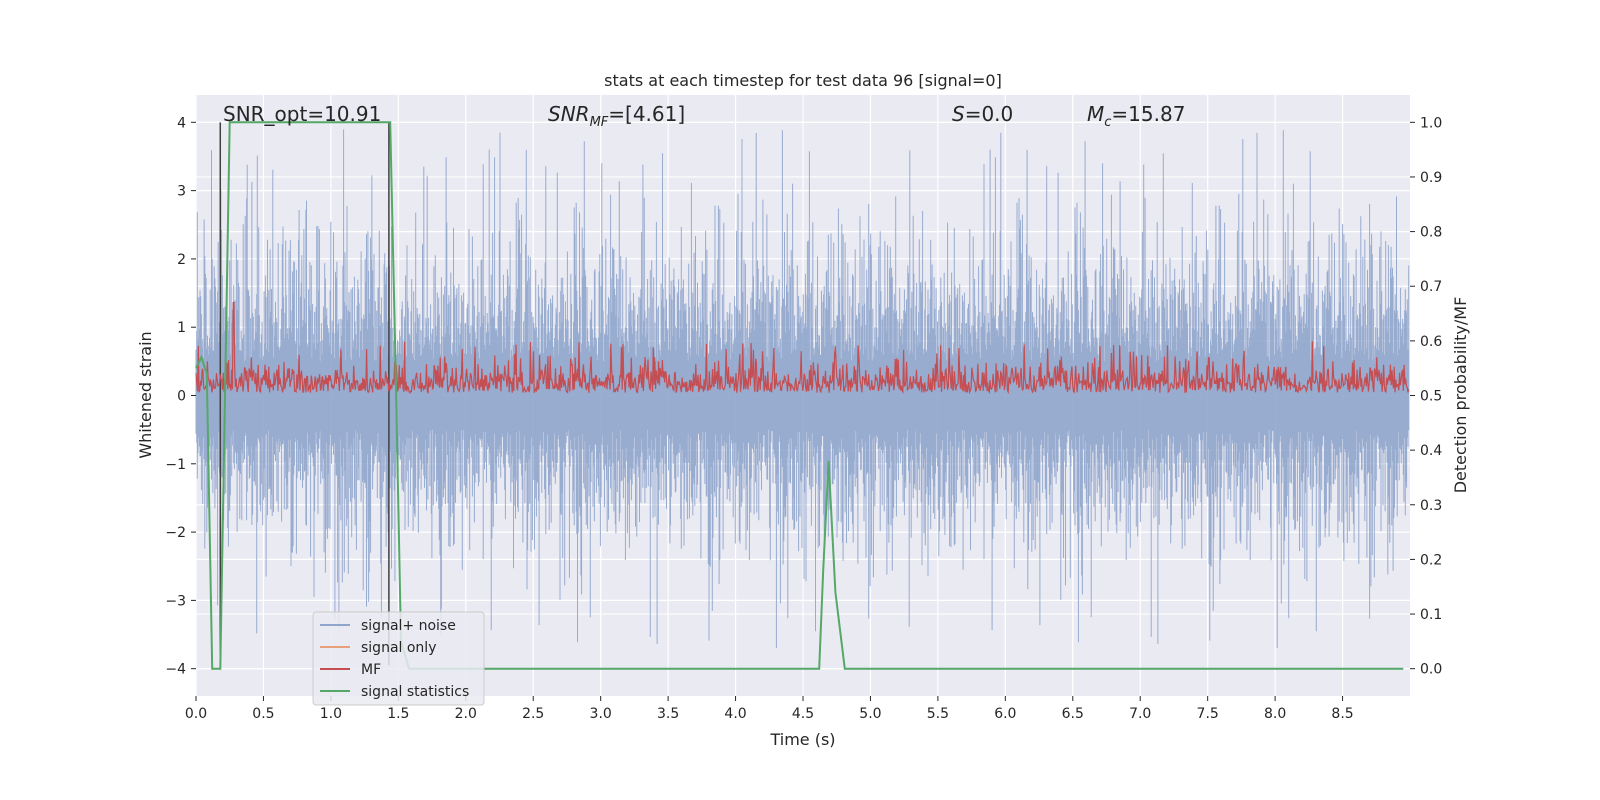 This screenshot has width=1600, height=800. What do you see at coordinates (989, 114) in the screenshot?
I see `s-value: =0.0` at bounding box center [989, 114].